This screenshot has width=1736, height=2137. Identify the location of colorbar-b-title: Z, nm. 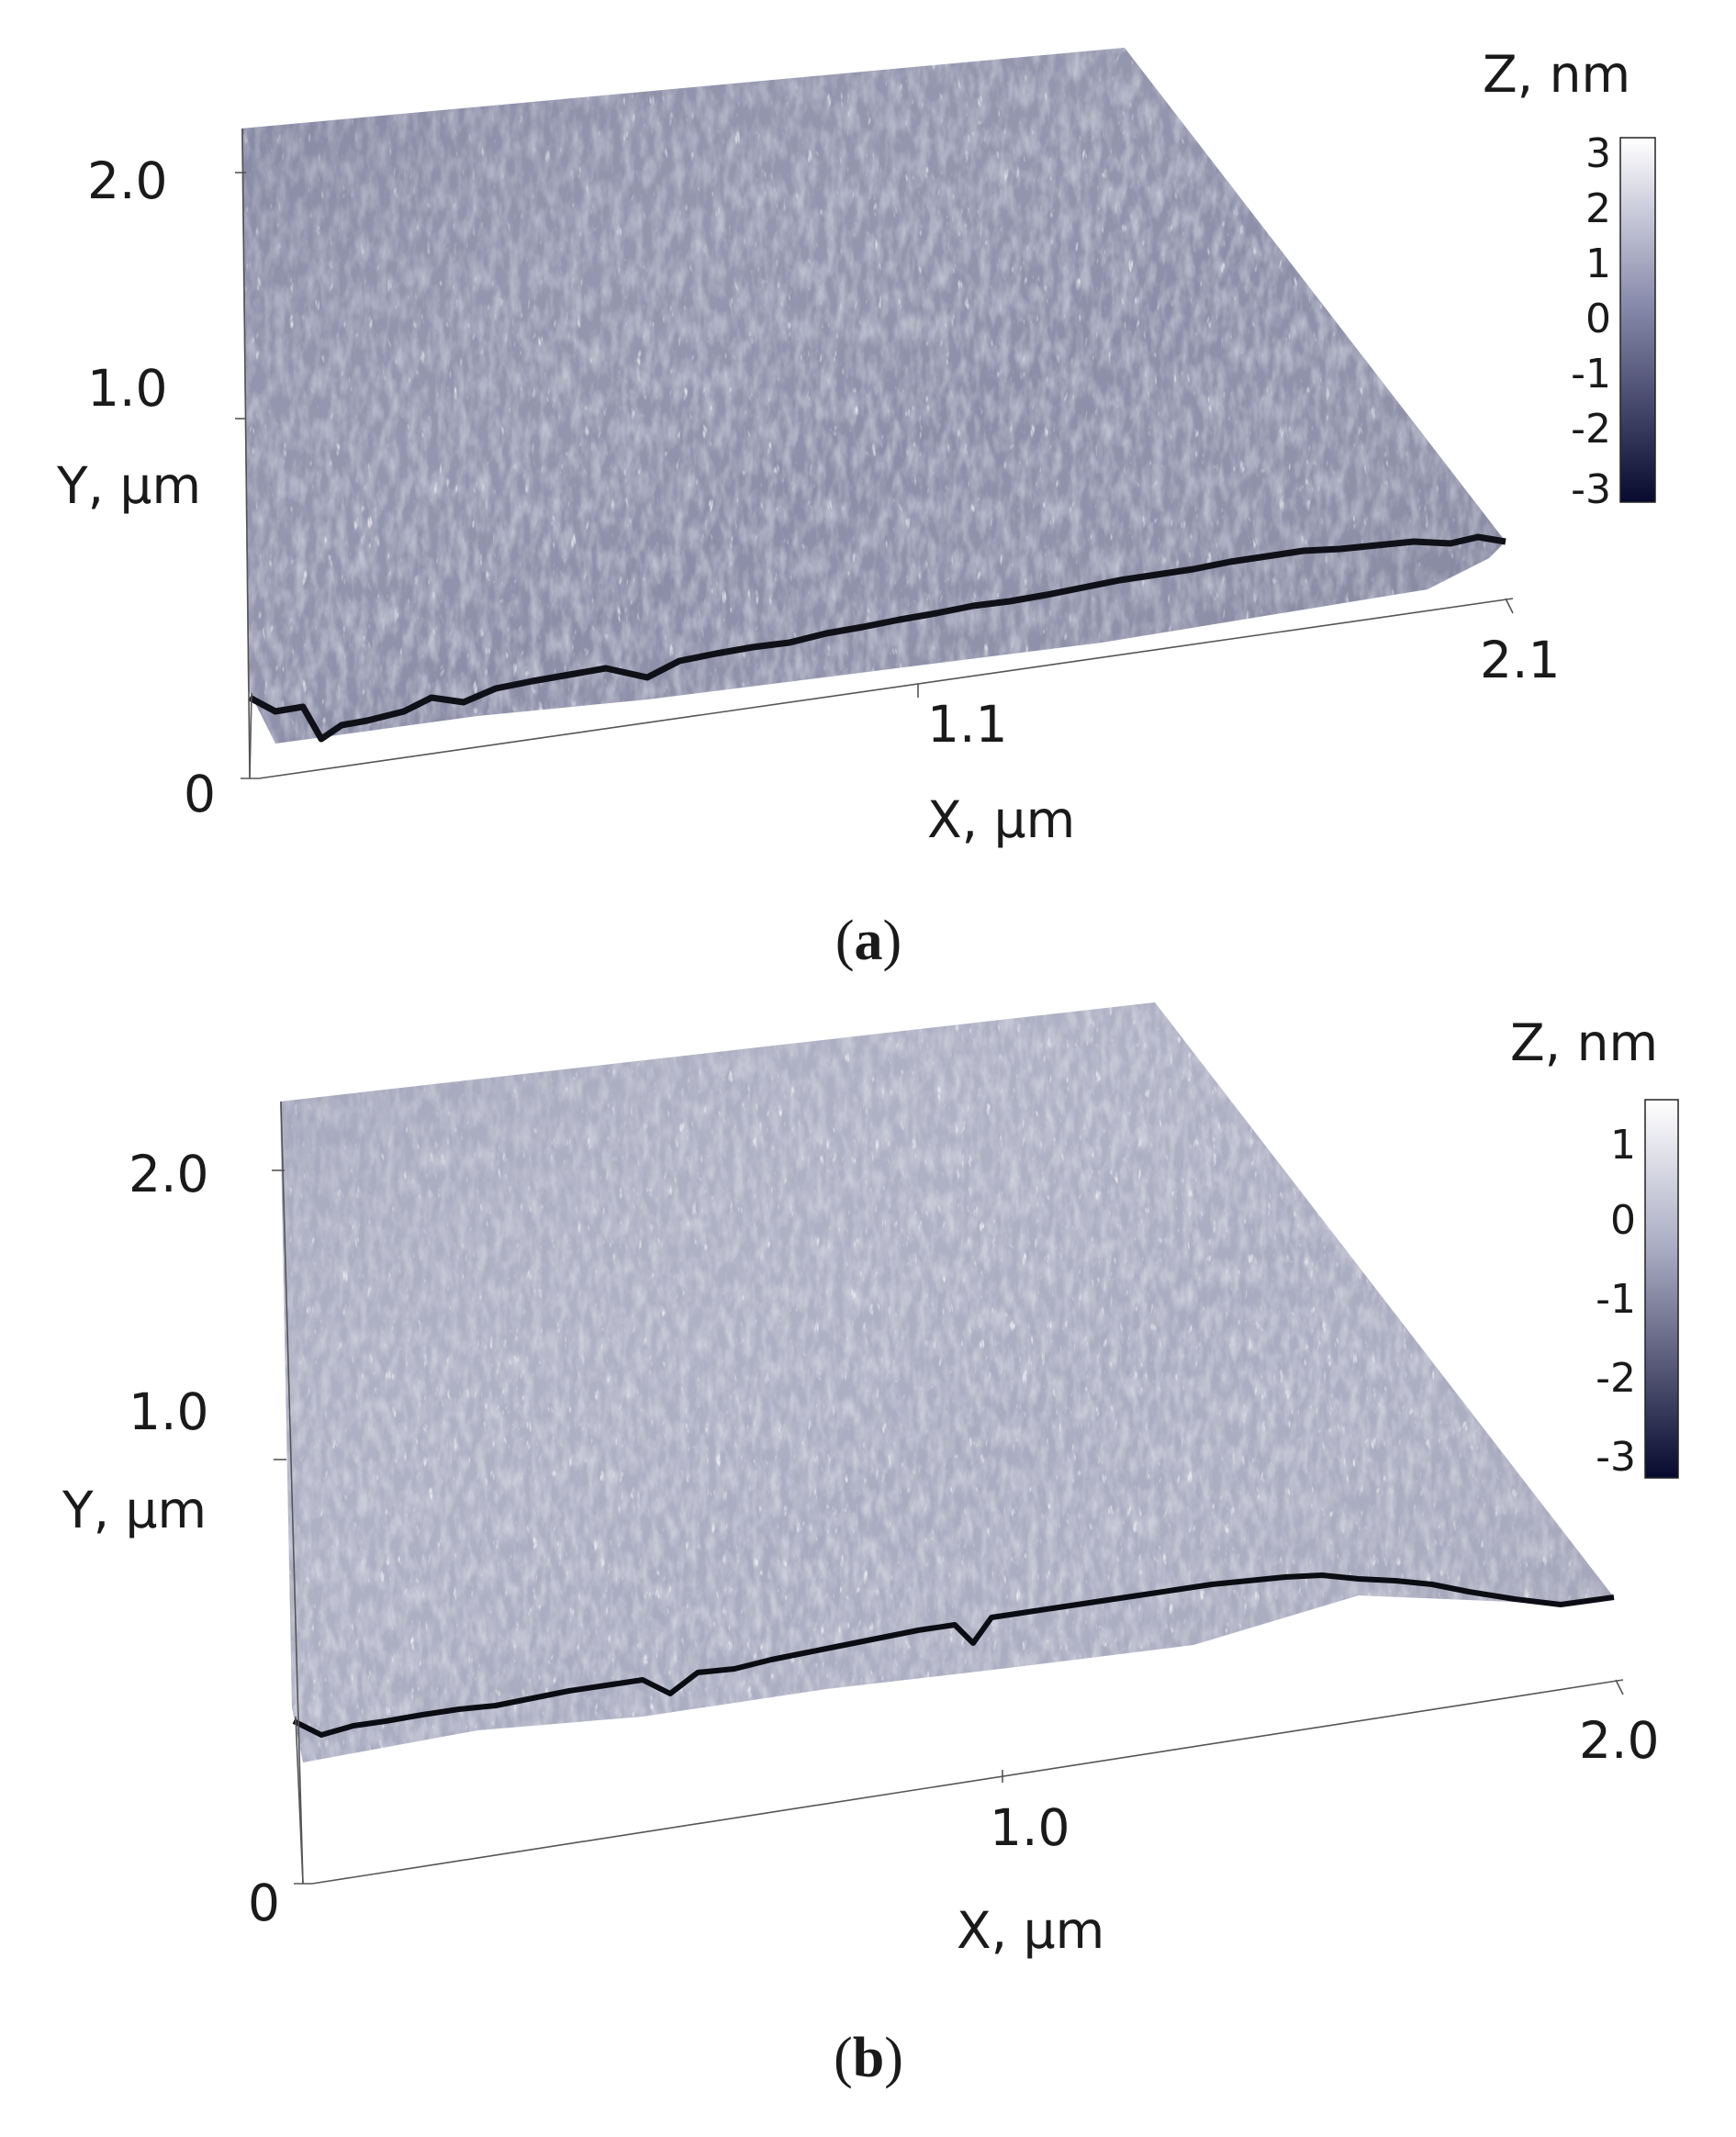
(1584, 1042).